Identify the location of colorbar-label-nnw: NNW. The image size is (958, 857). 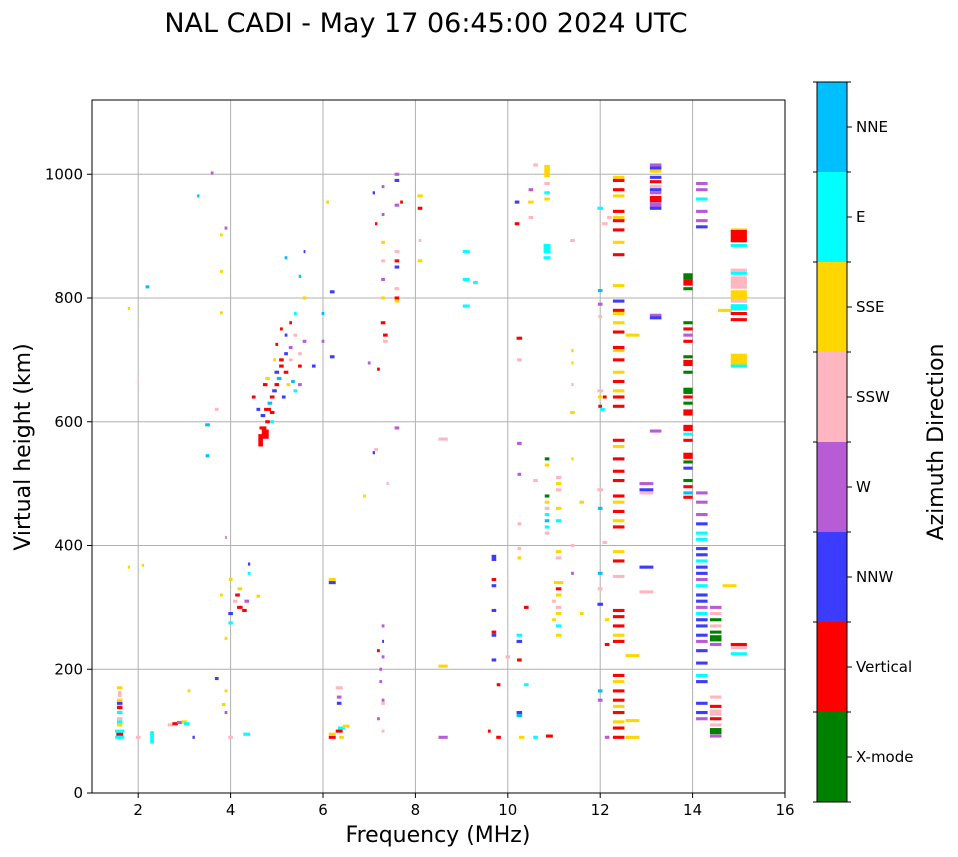
(874, 577).